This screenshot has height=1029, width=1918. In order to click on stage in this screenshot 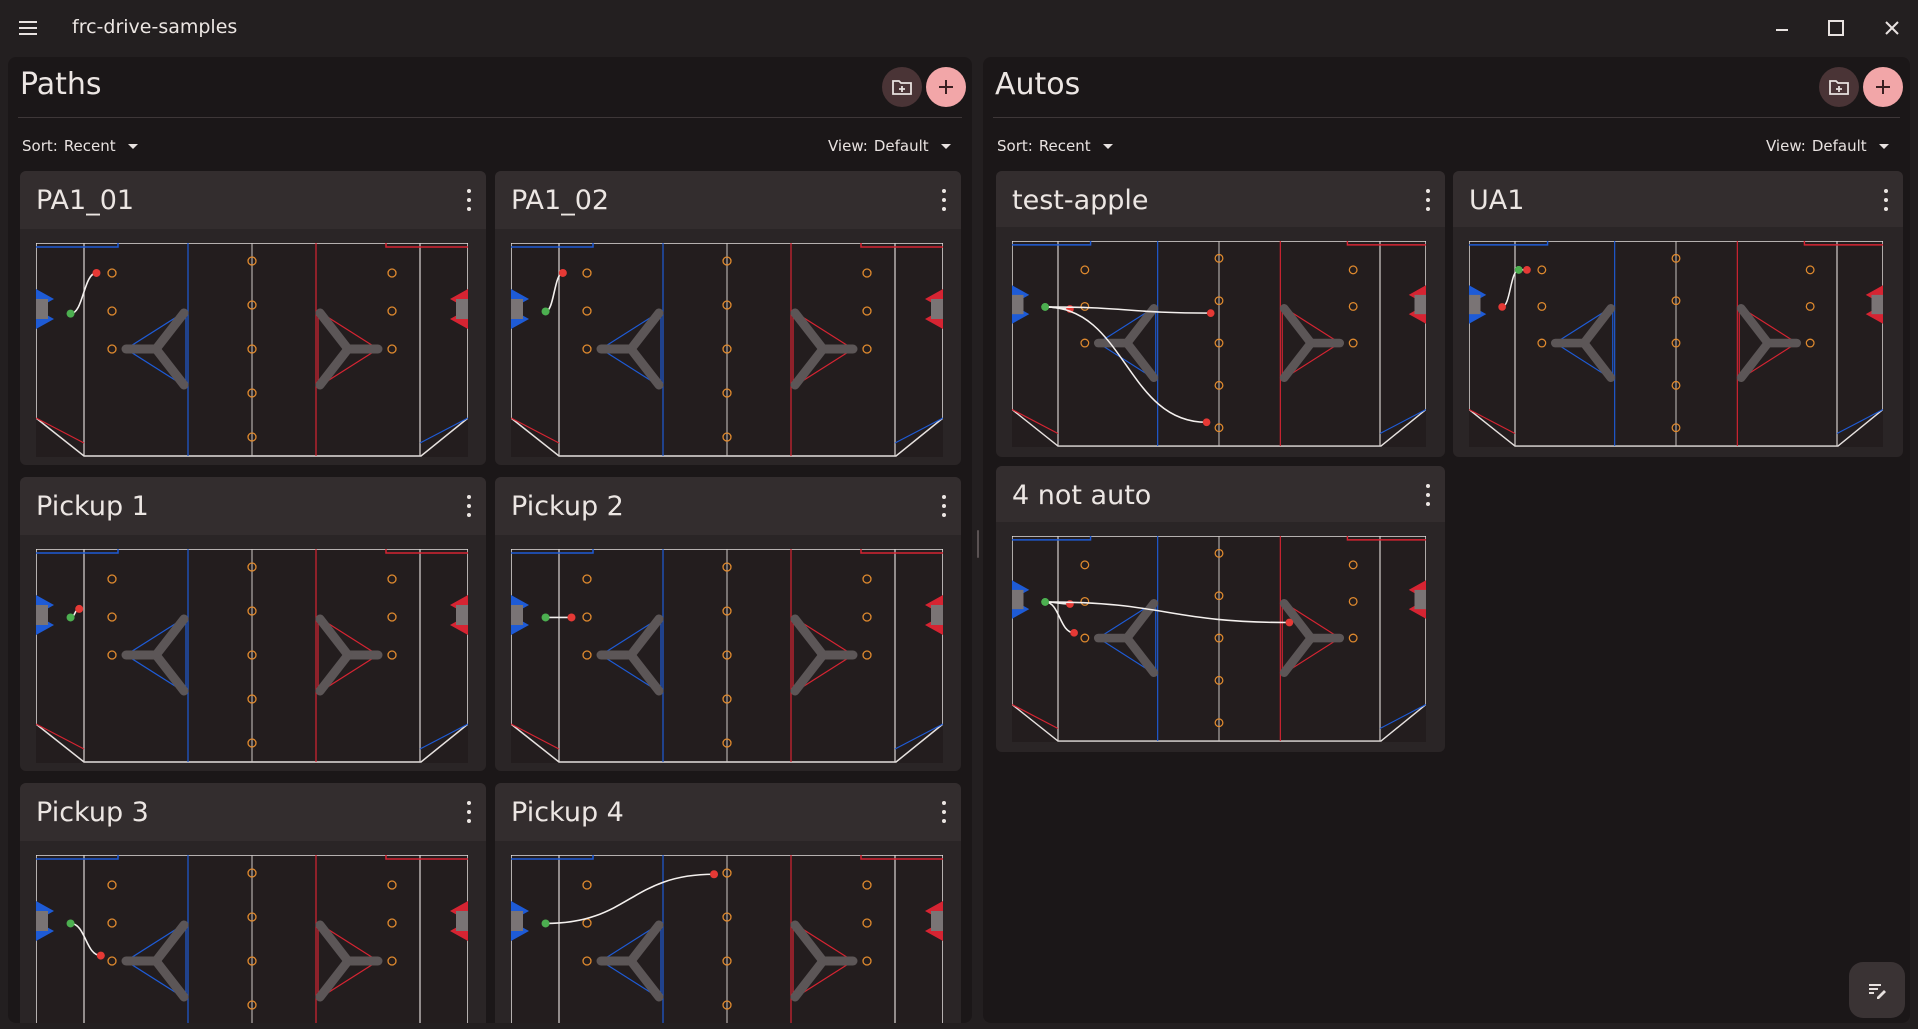, I will do `click(349, 961)`.